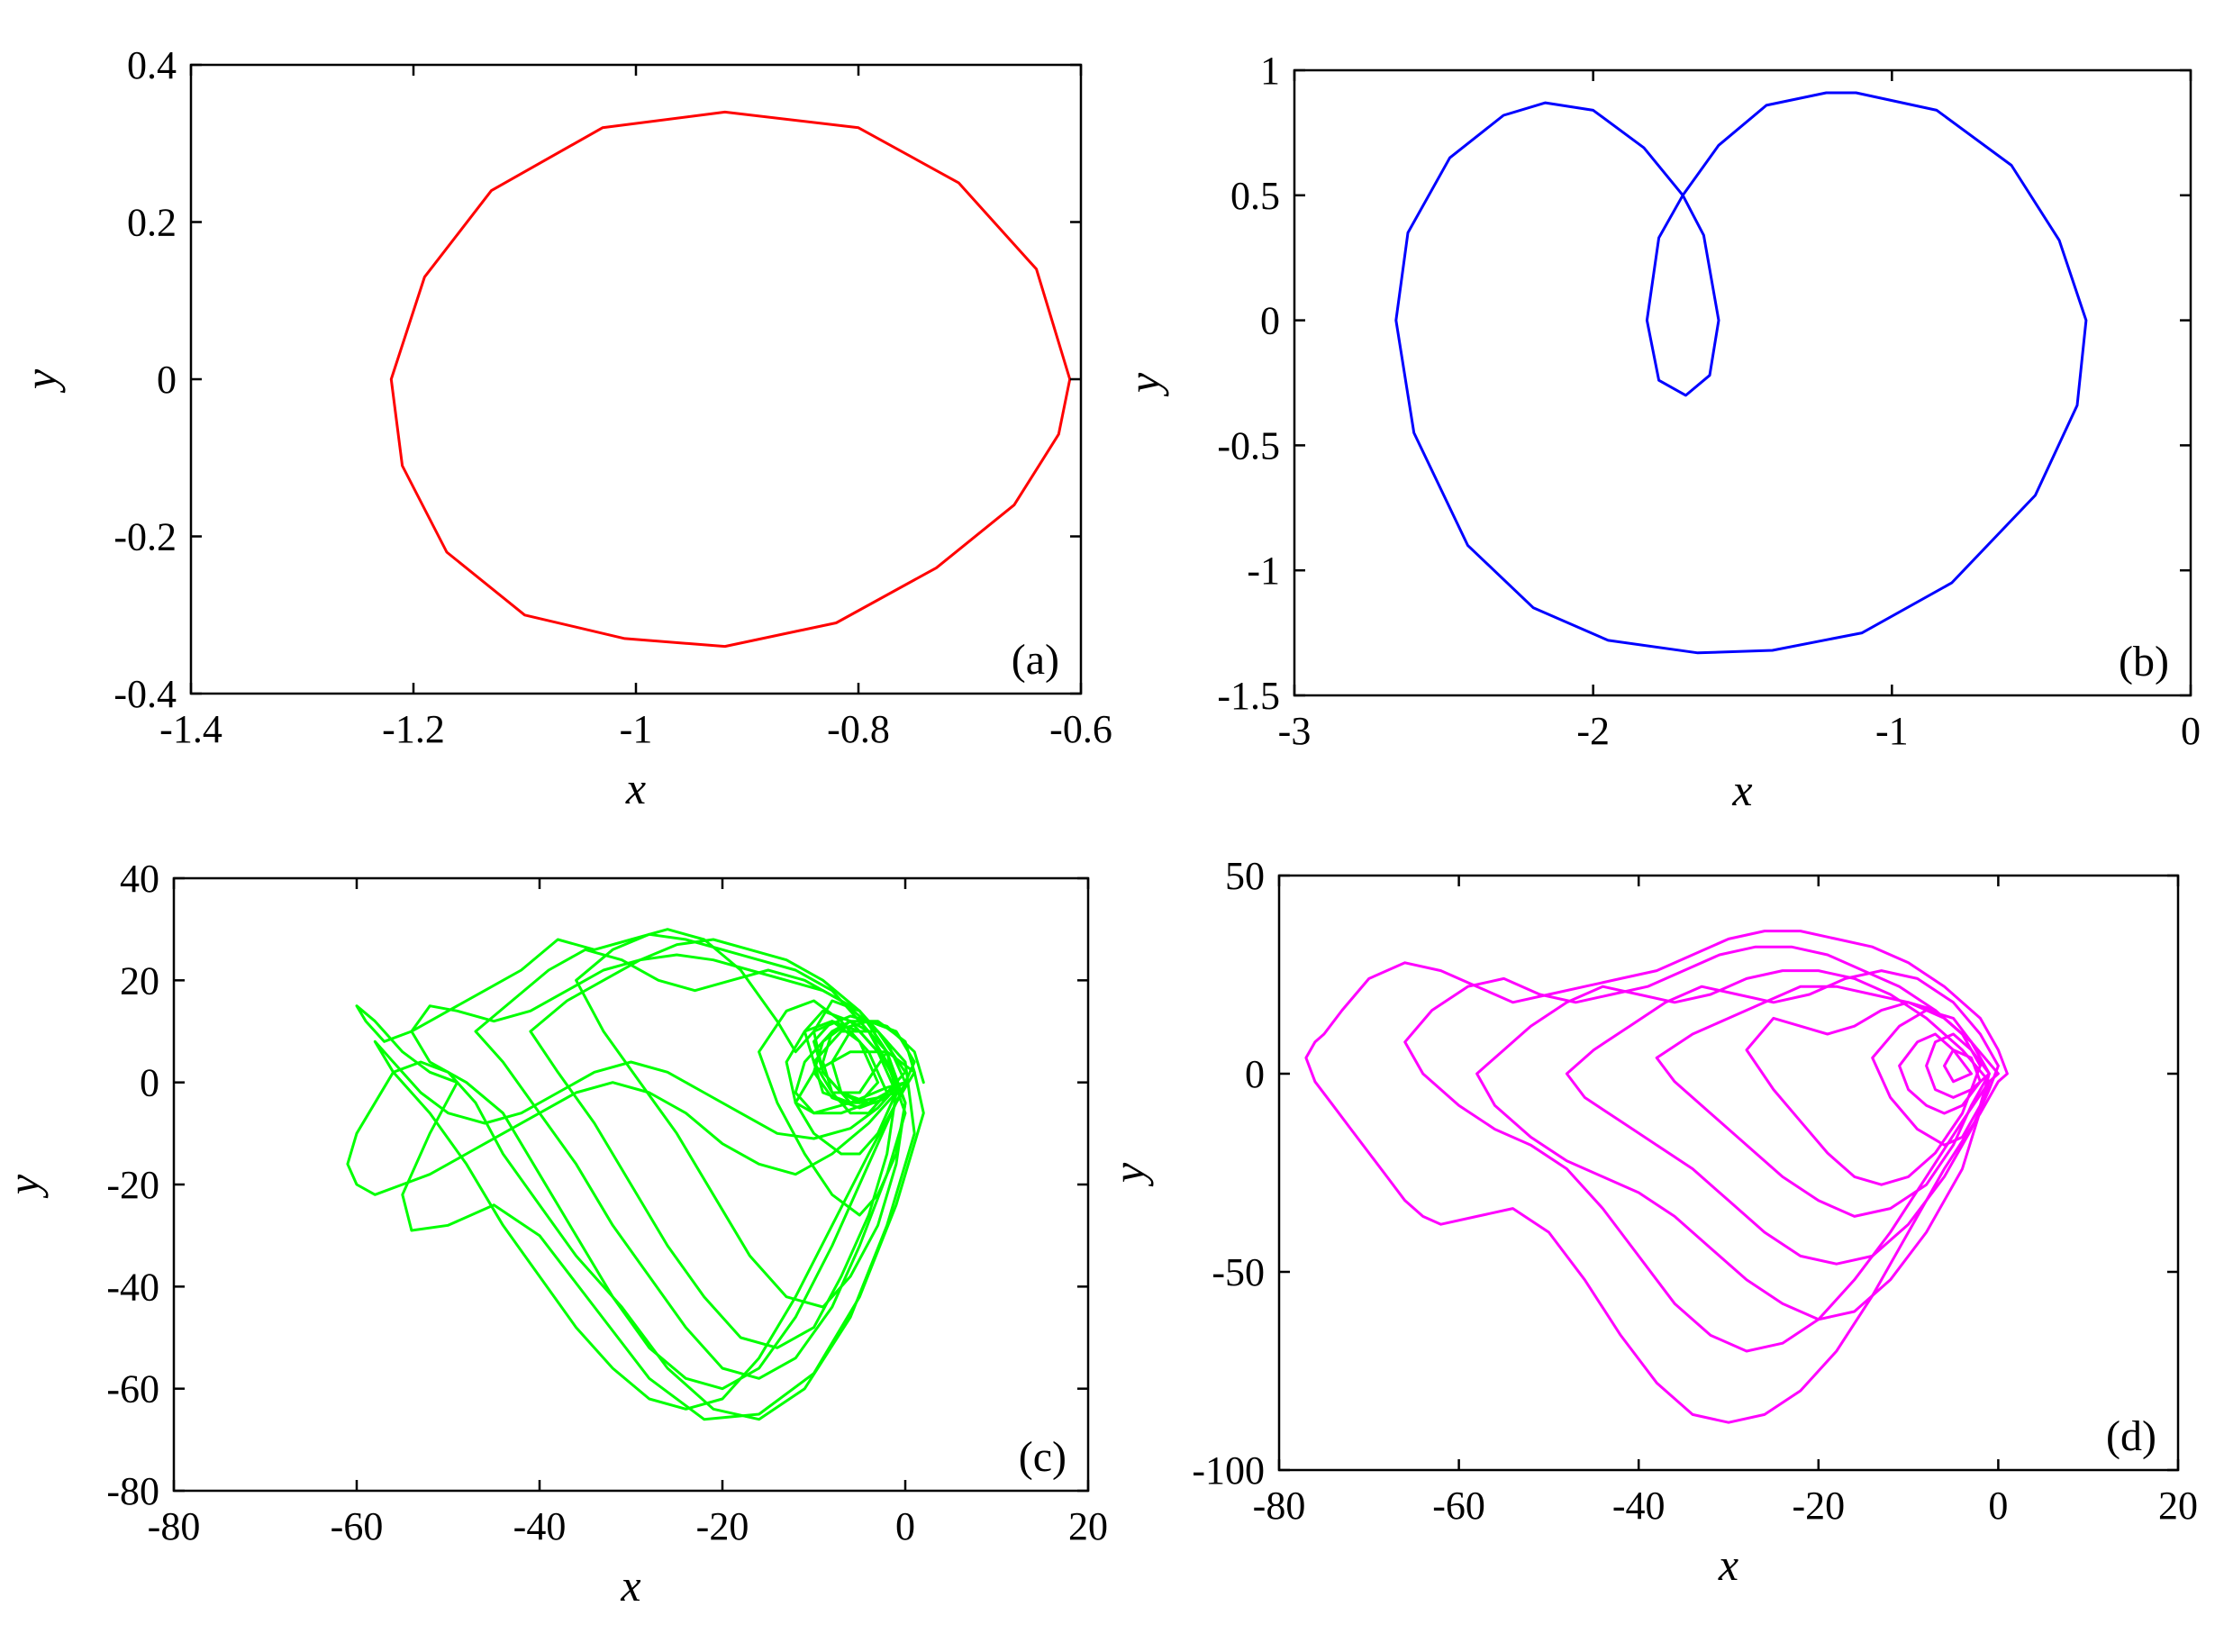  What do you see at coordinates (1295, 731) in the screenshot?
I see `x-tick-label: -3` at bounding box center [1295, 731].